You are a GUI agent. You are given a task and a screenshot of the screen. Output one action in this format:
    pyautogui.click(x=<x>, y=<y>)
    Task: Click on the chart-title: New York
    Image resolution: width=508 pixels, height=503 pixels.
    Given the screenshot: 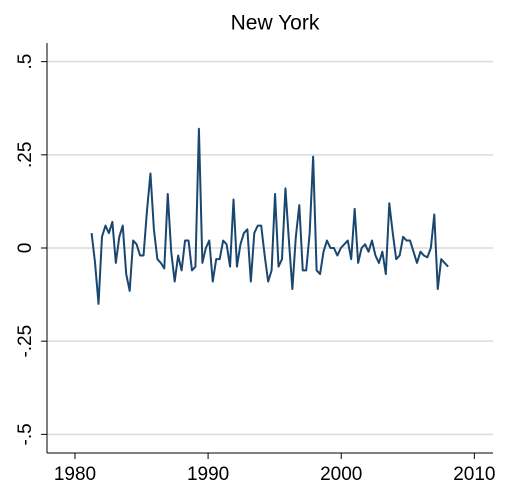 What is the action you would take?
    pyautogui.click(x=275, y=23)
    